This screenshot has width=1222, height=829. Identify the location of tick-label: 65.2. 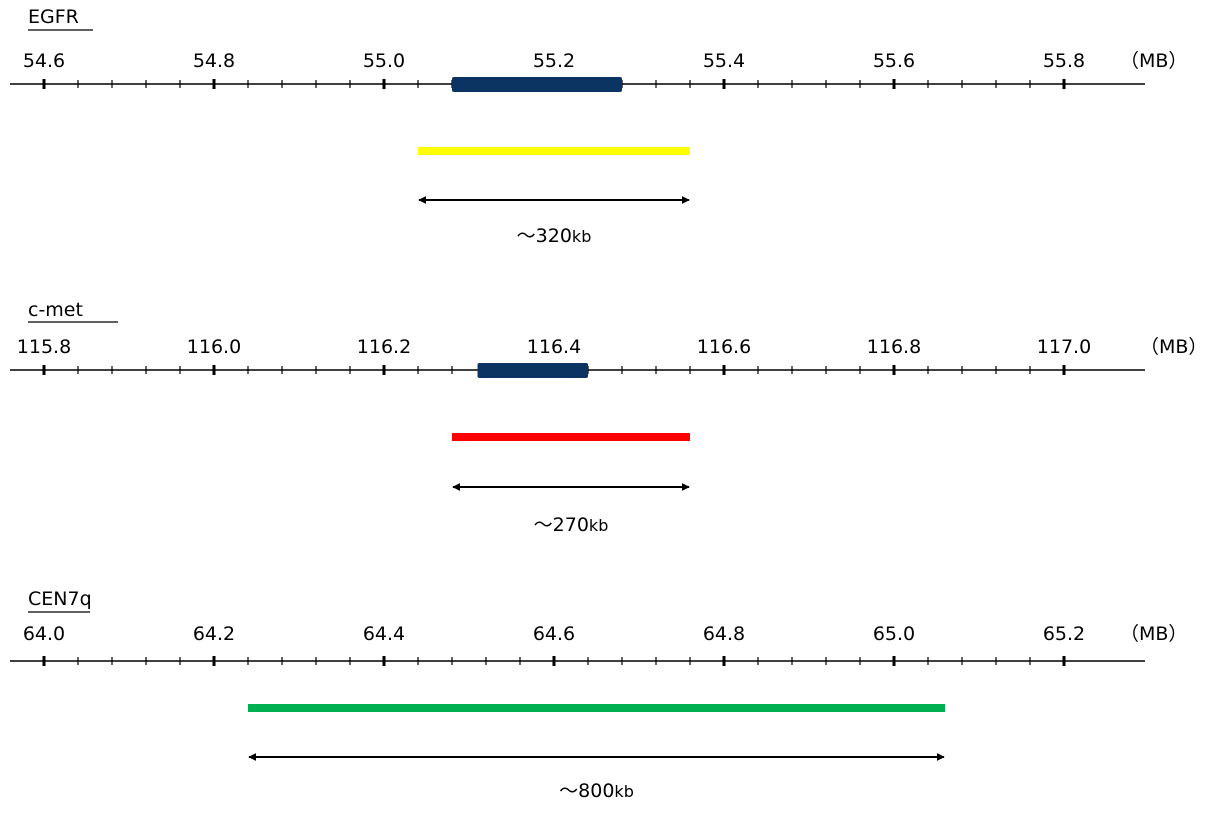
(1064, 634).